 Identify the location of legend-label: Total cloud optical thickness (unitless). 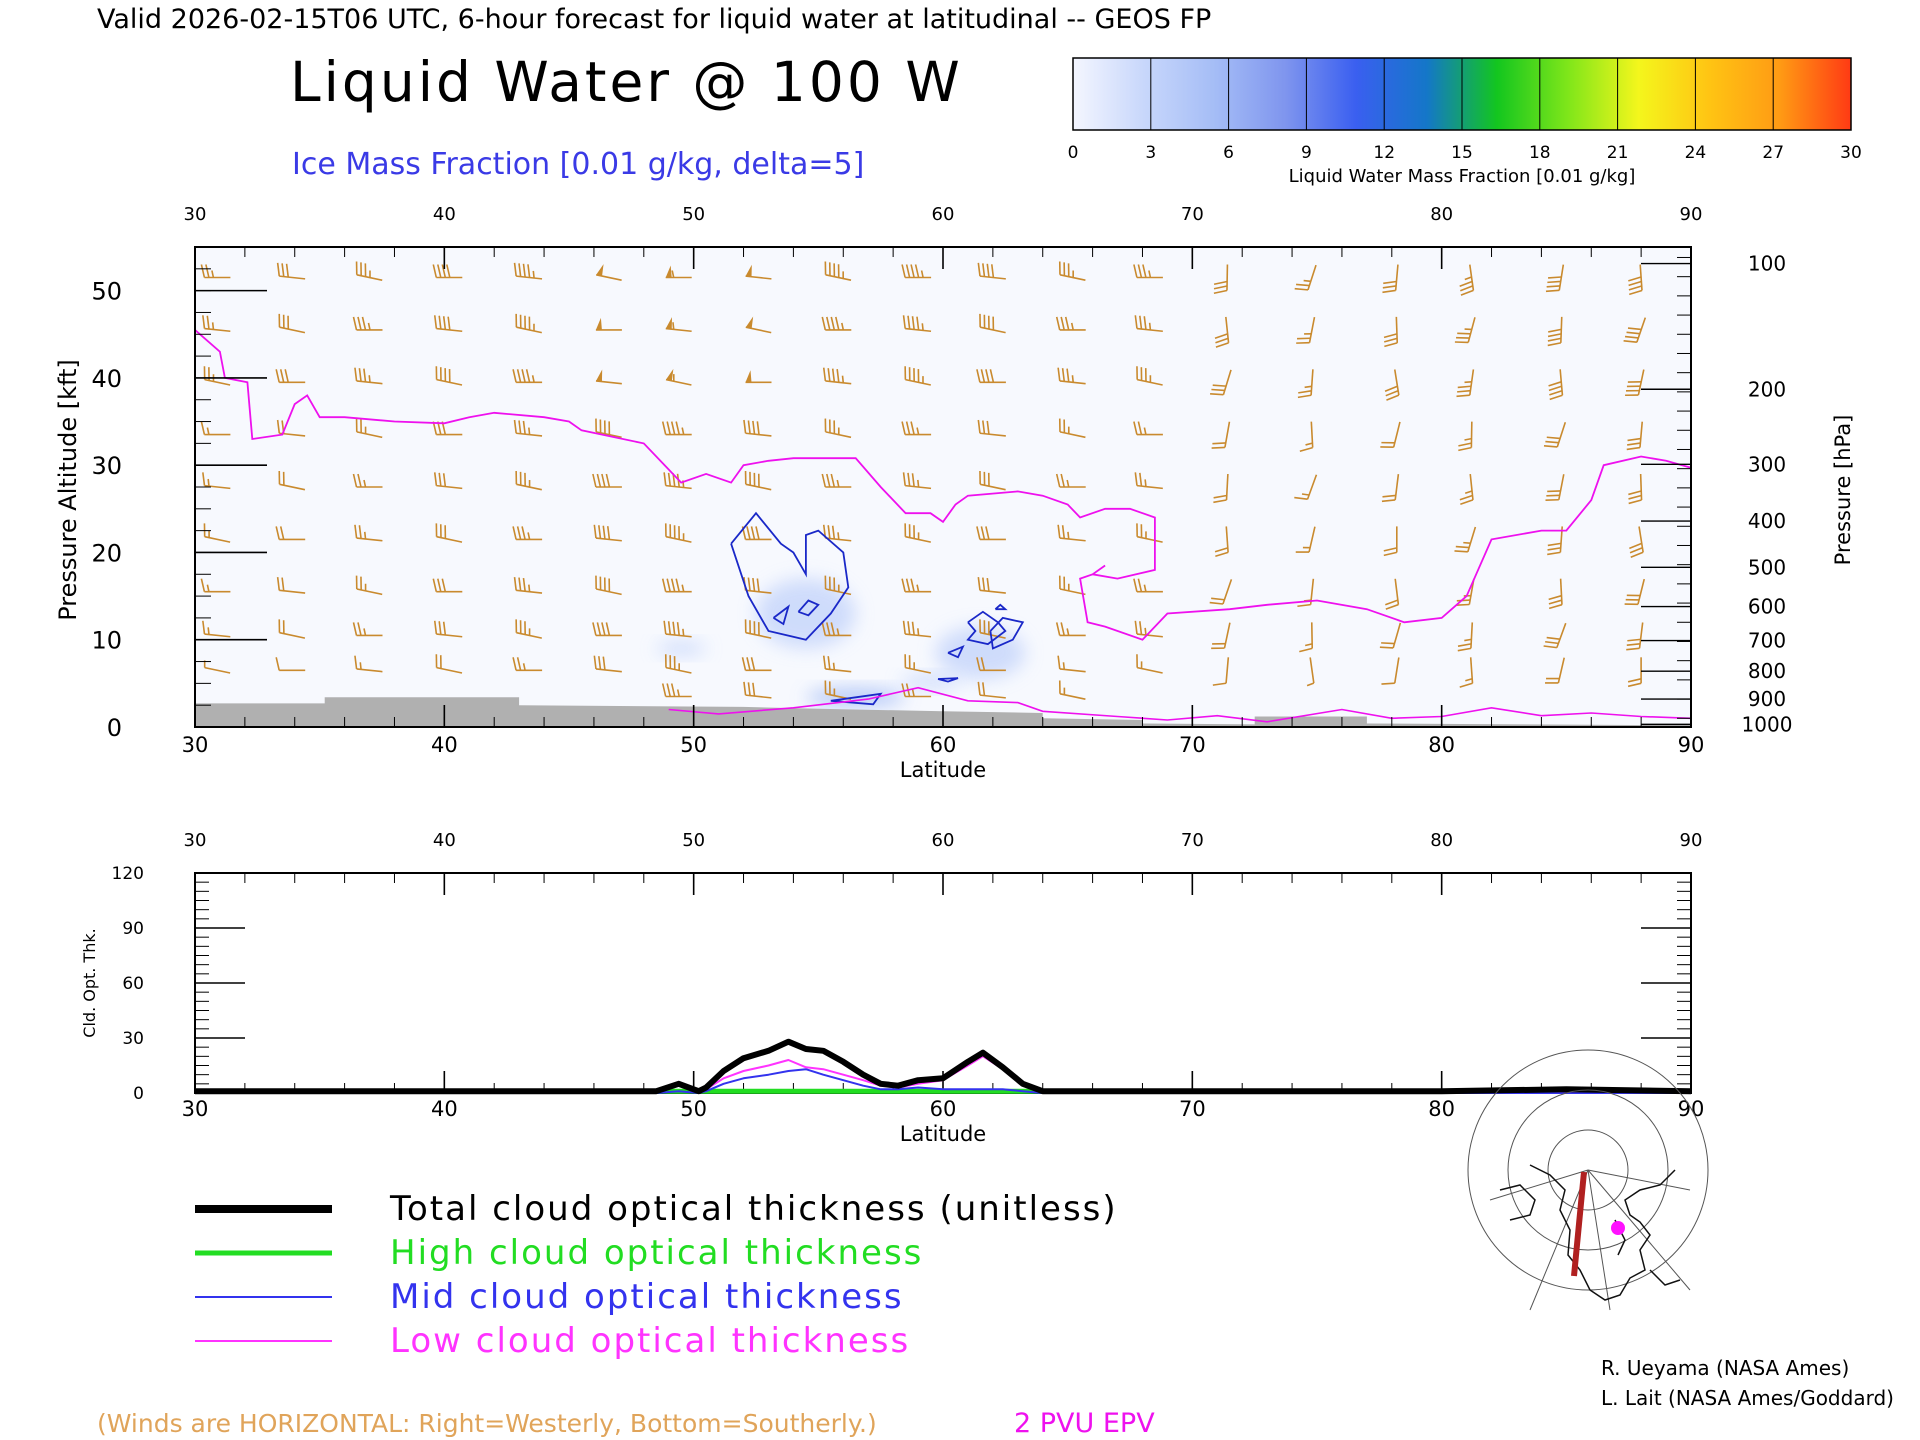
(753, 1209).